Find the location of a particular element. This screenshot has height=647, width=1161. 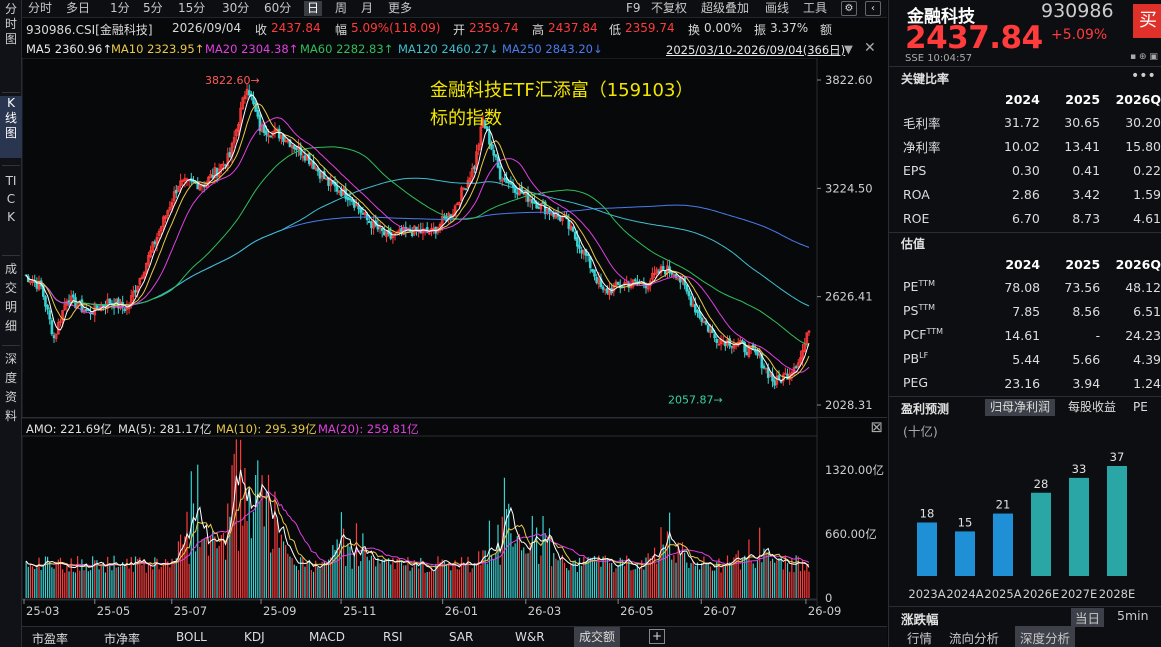

indicator-tab: W&R is located at coordinates (530, 637).